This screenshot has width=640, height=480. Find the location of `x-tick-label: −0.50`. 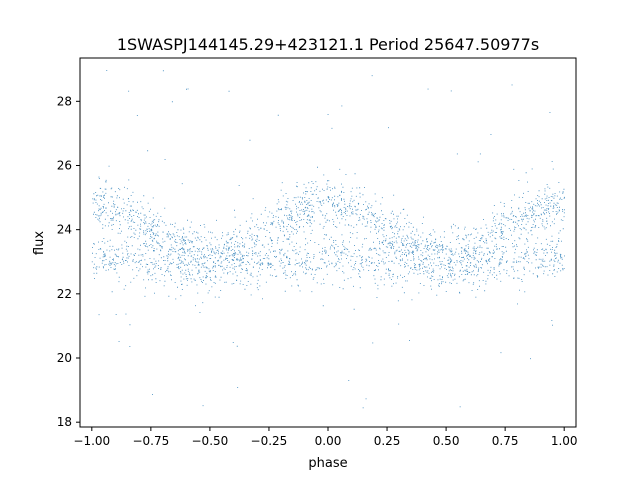

x-tick-label: −0.50 is located at coordinates (210, 441).